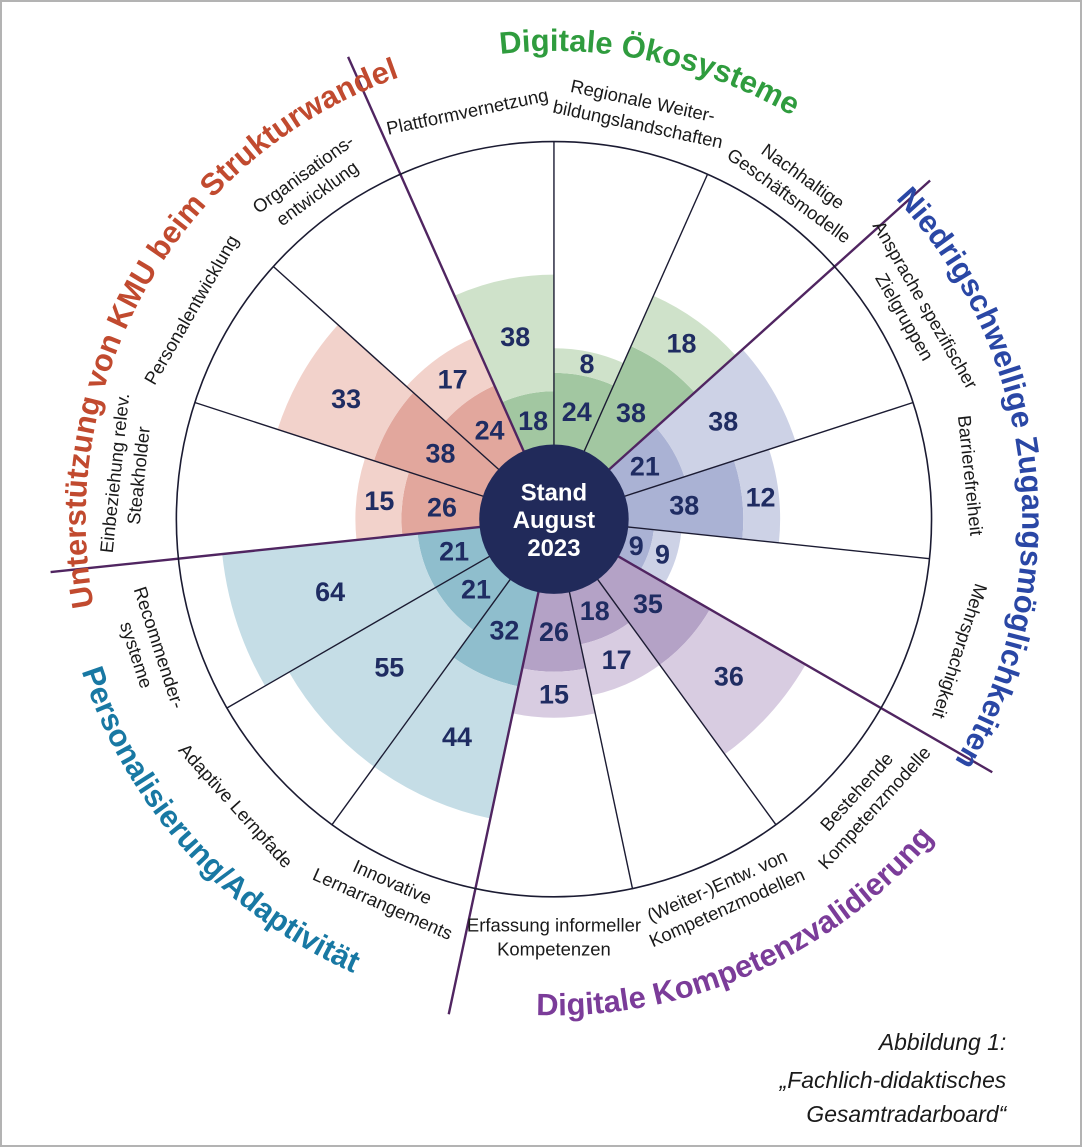 Image resolution: width=1082 pixels, height=1147 pixels. I want to click on value-label-outer: 33, so click(346, 399).